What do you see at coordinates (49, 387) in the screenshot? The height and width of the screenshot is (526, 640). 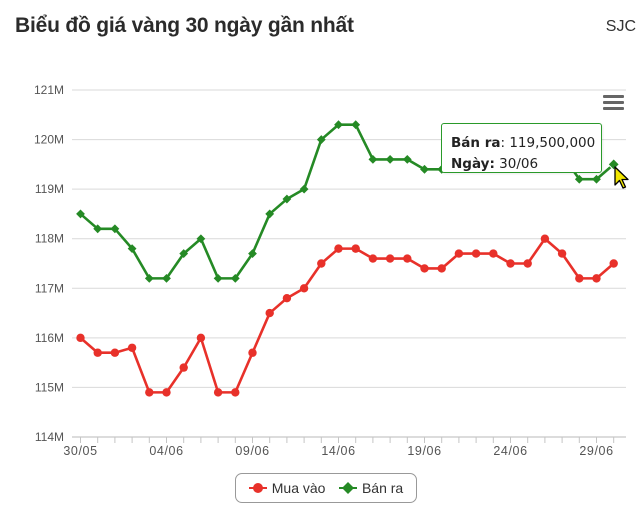 I see `y-tick-label: 115M` at bounding box center [49, 387].